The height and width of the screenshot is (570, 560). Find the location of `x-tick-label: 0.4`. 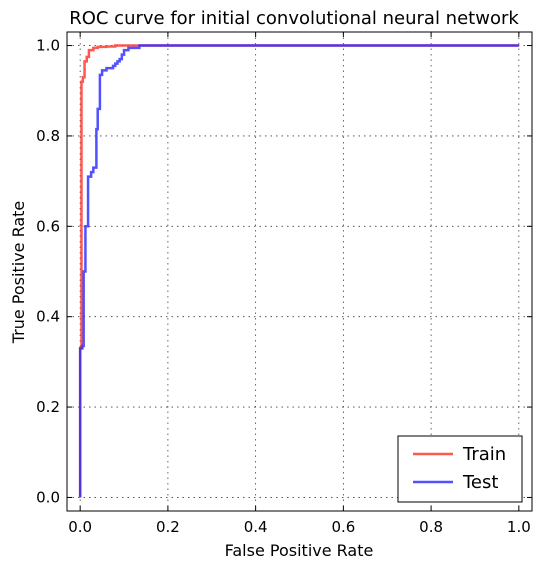

x-tick-label: 0.4 is located at coordinates (256, 527).